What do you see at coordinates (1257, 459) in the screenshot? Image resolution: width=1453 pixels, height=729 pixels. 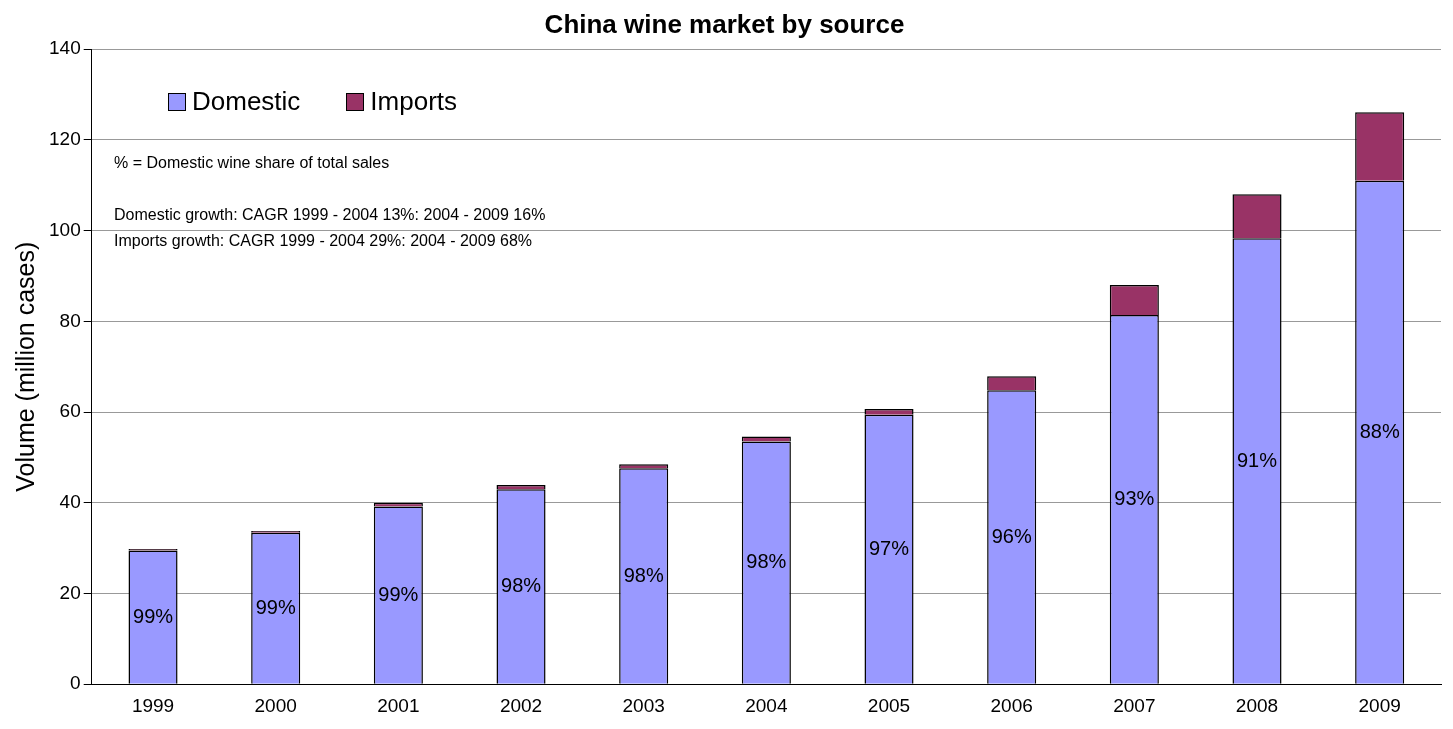 I see `annotation: 91%` at bounding box center [1257, 459].